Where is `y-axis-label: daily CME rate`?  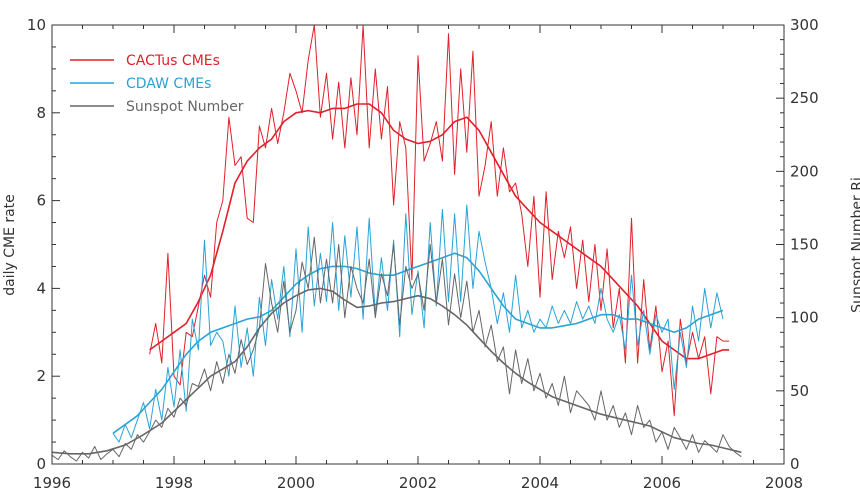
y-axis-label: daily CME rate is located at coordinates (10, 245).